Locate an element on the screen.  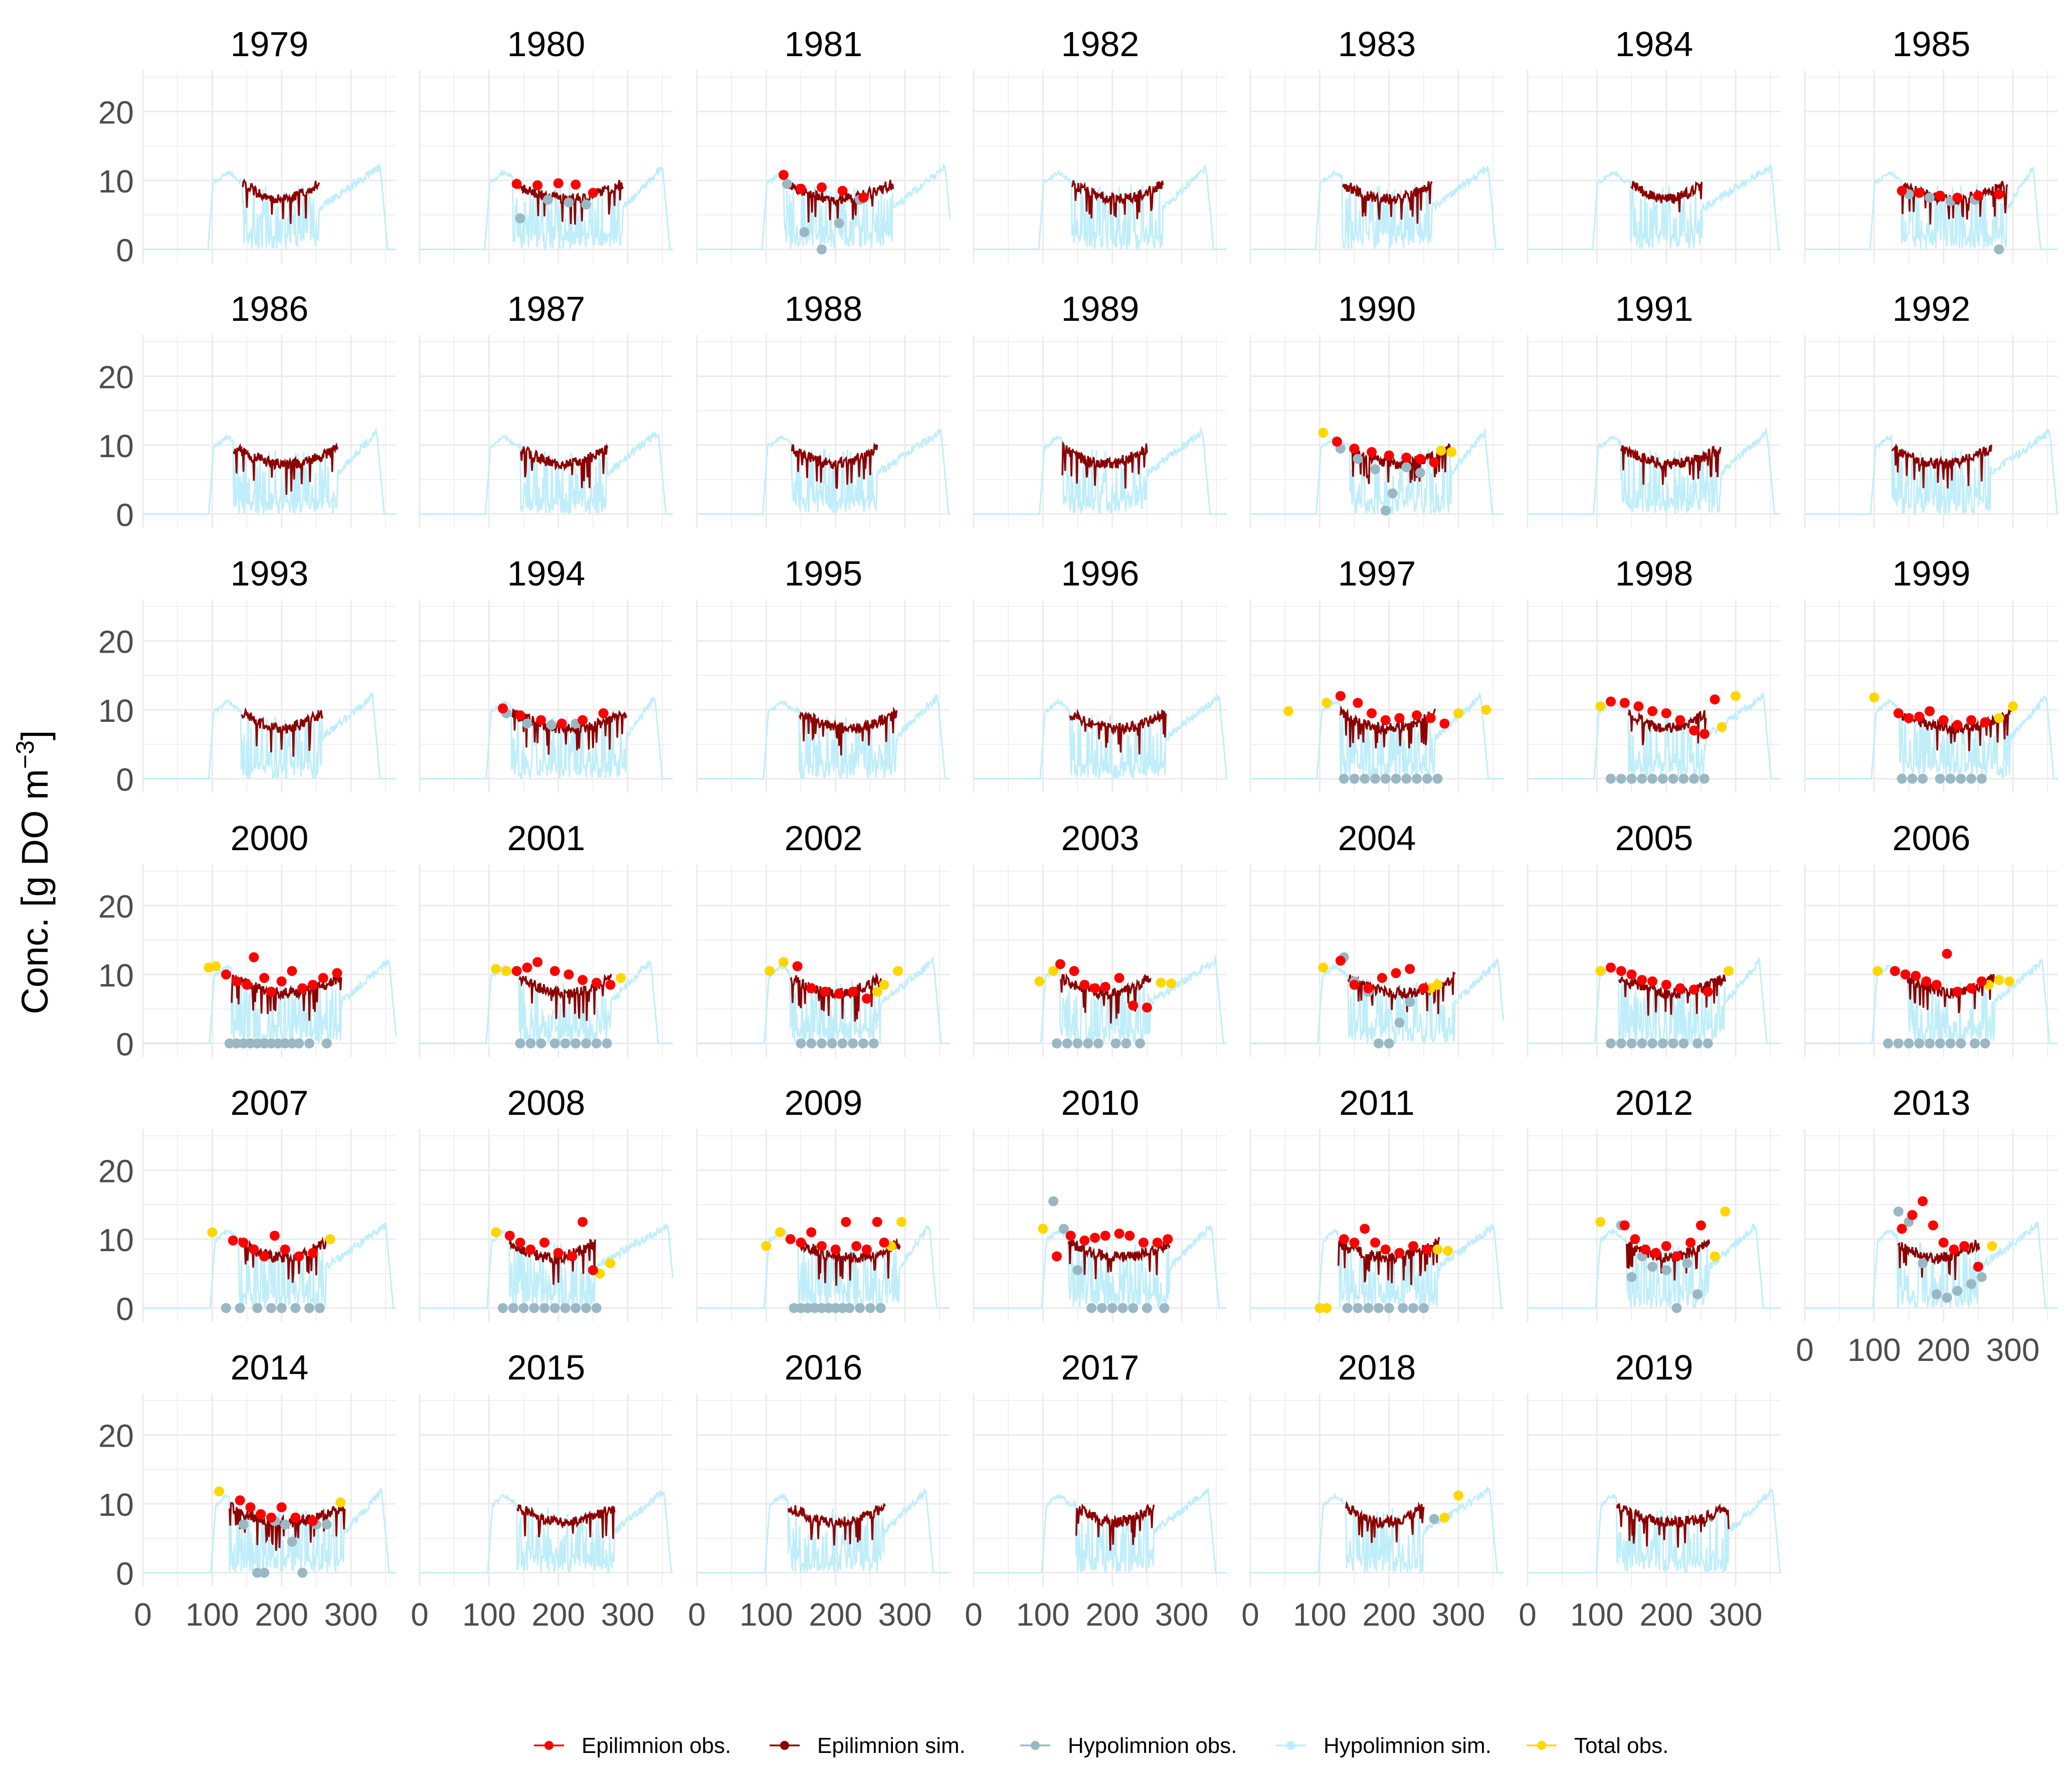
facet-panel-1982: 1982 is located at coordinates (1100, 144).